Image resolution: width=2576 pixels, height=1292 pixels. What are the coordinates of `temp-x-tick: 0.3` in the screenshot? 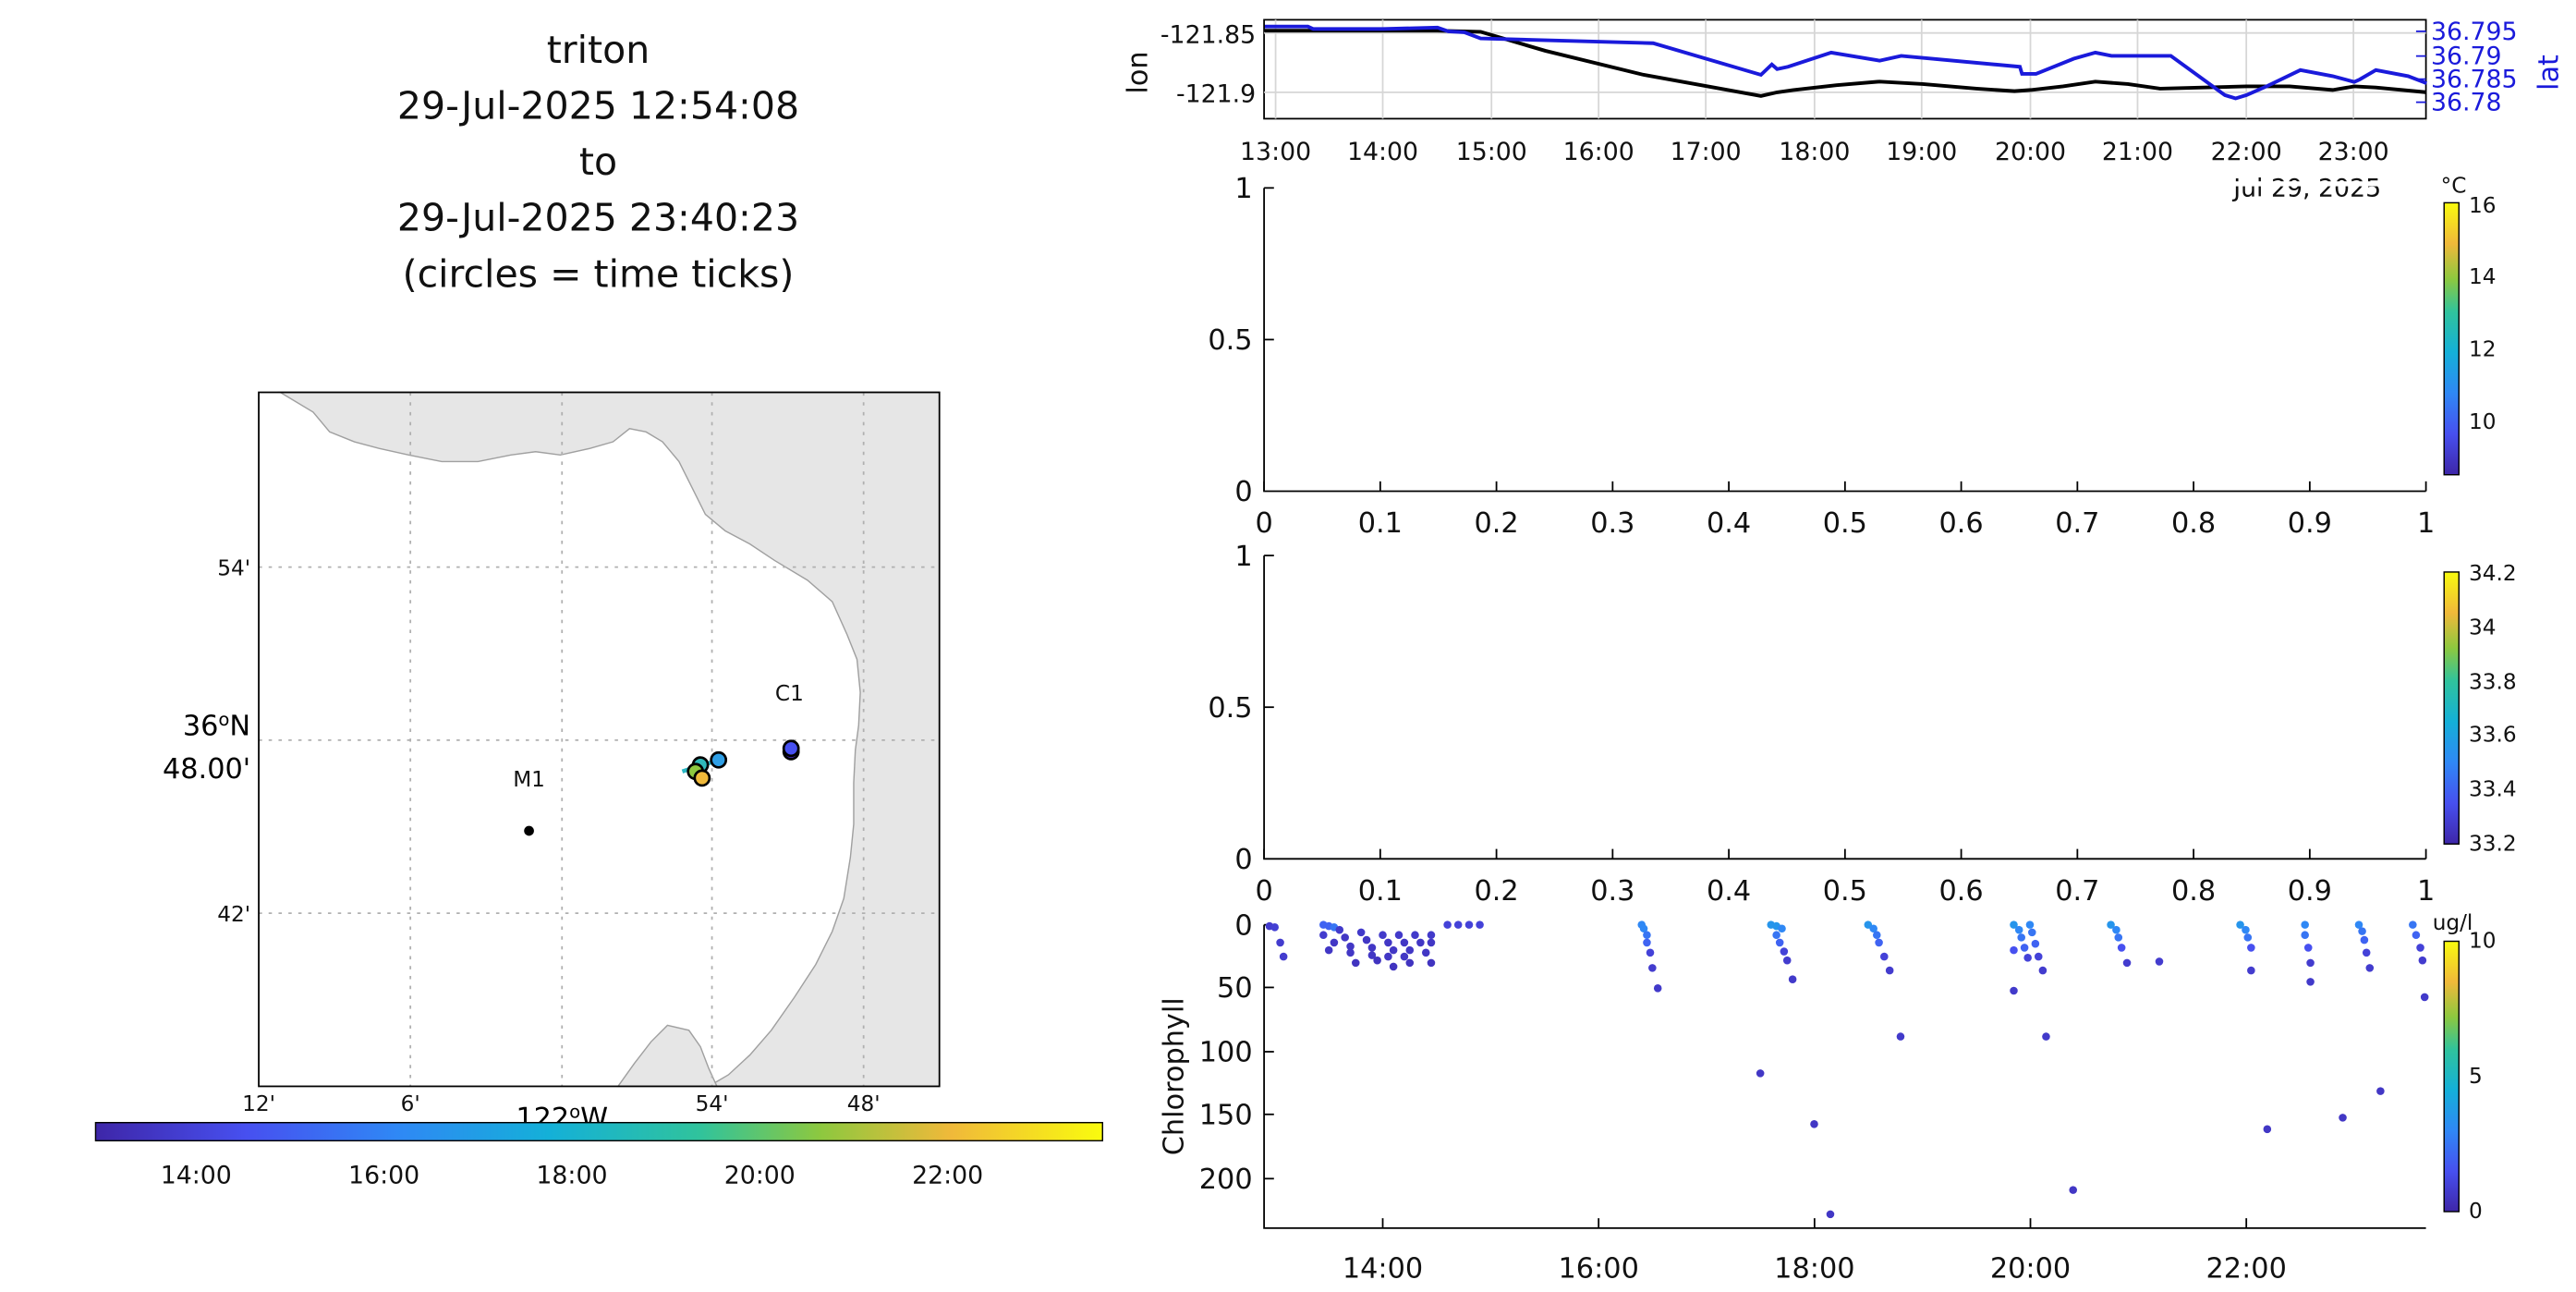 It's located at (1612, 523).